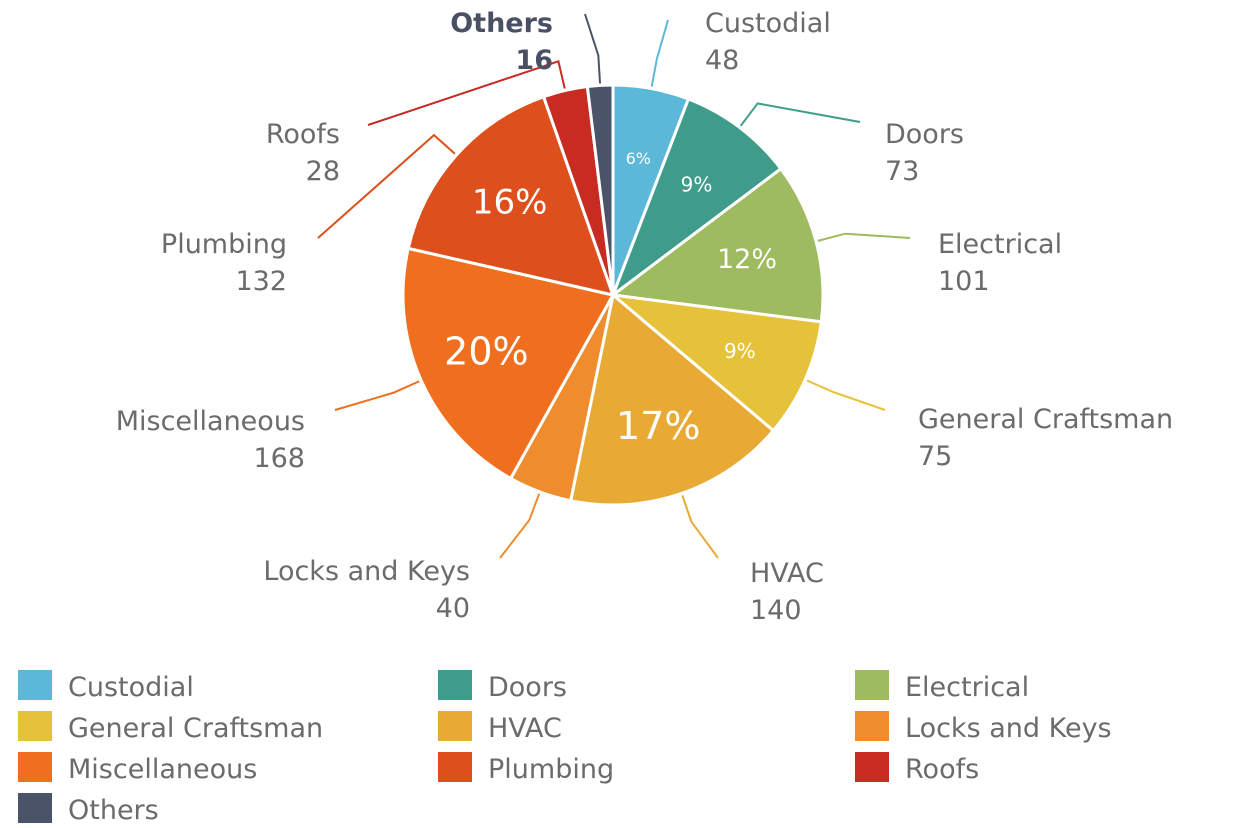 Image resolution: width=1233 pixels, height=828 pixels. Describe the element at coordinates (210, 421) in the screenshot. I see `callout-name-miscellaneous: Miscellaneous` at that location.